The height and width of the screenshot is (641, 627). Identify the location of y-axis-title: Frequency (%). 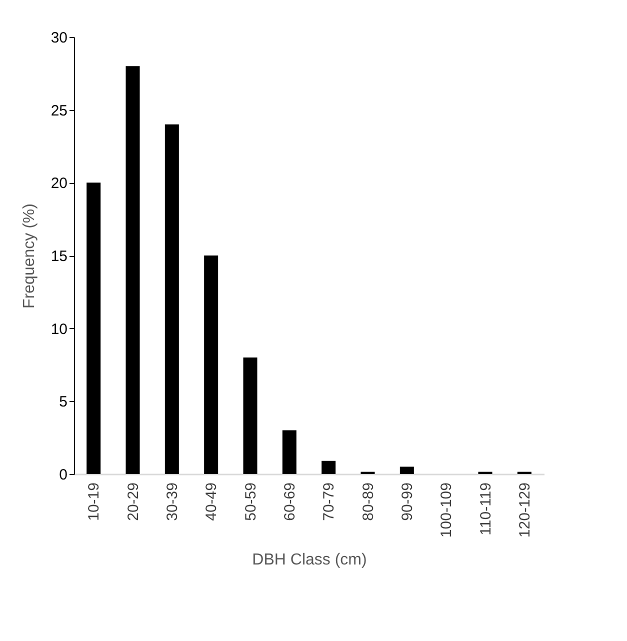
(29, 256).